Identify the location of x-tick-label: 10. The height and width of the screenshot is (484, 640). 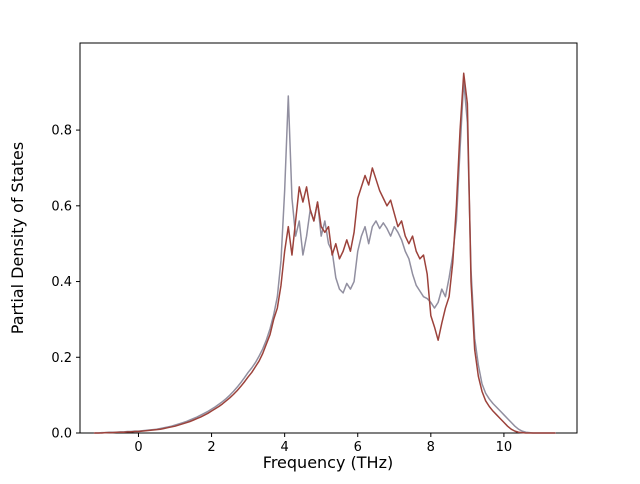
(504, 447).